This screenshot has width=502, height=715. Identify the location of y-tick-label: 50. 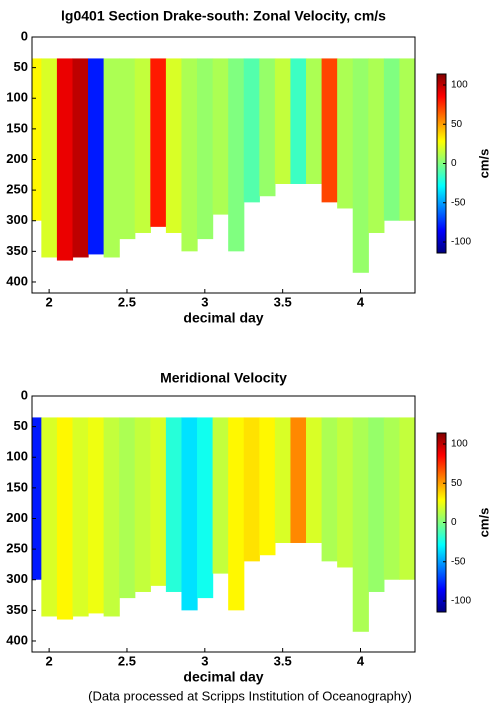
(21, 425).